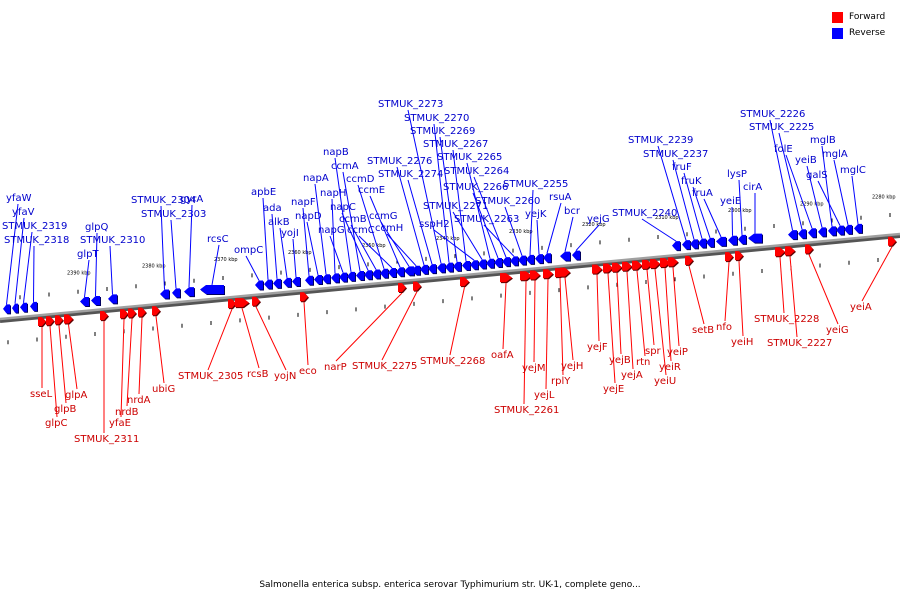 The image size is (900, 600). What do you see at coordinates (799, 191) in the screenshot?
I see `leader-fole` at bounding box center [799, 191].